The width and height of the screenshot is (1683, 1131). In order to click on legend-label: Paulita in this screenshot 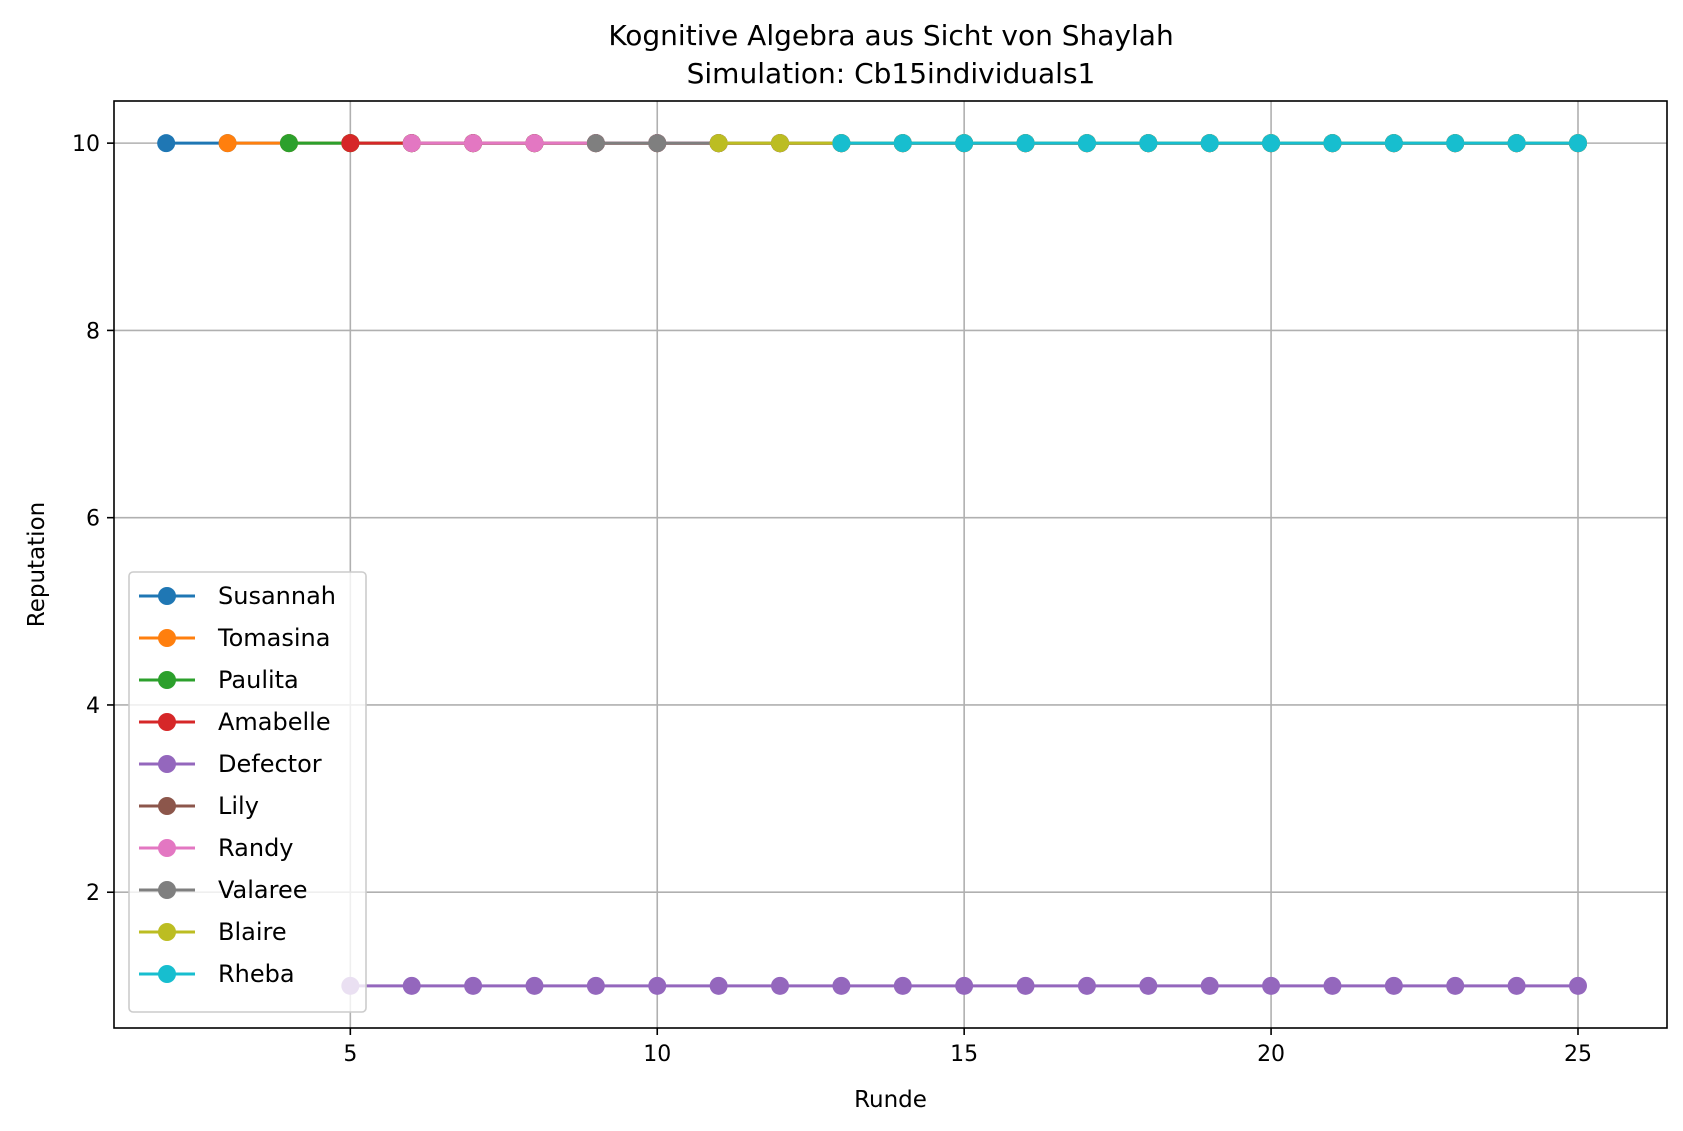, I will do `click(258, 680)`.